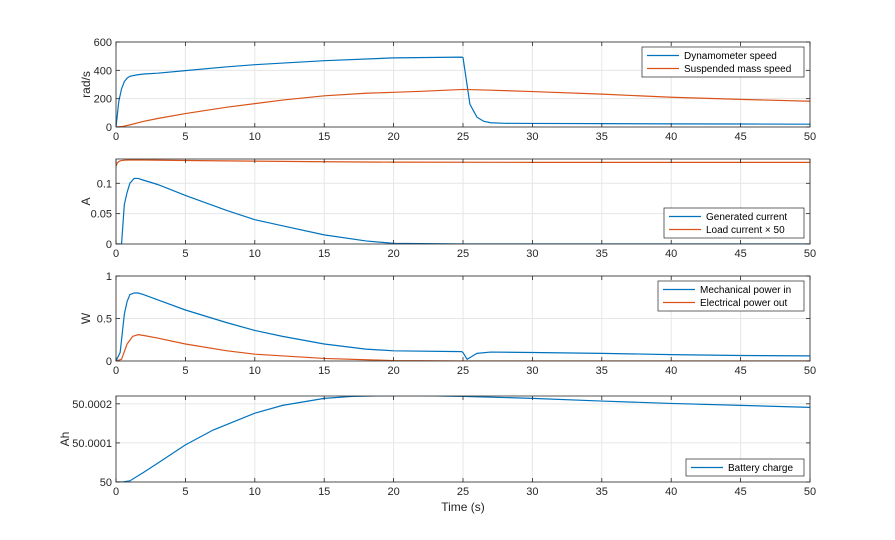  Describe the element at coordinates (730, 56) in the screenshot. I see `legend-label-1: Dynamometer speed` at that location.